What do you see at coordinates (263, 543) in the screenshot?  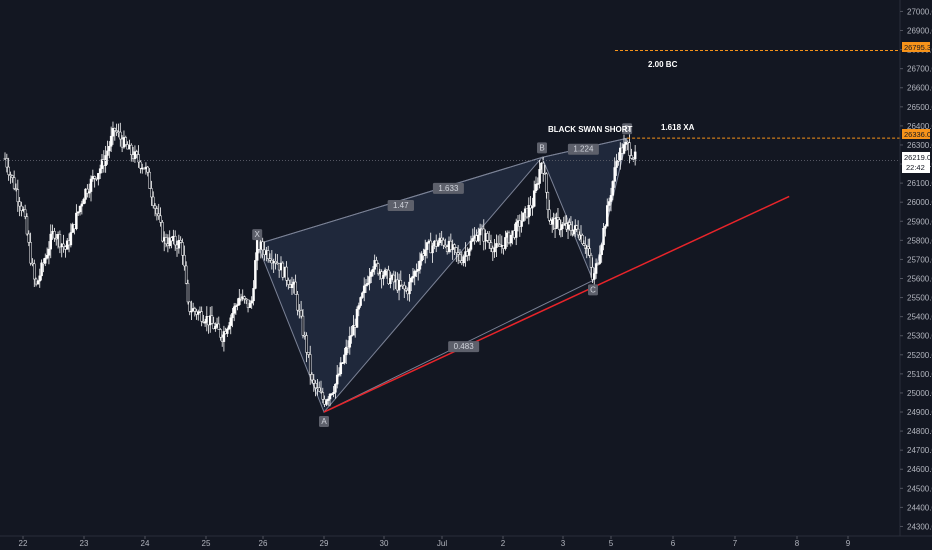 I see `x-tick-label: 26` at bounding box center [263, 543].